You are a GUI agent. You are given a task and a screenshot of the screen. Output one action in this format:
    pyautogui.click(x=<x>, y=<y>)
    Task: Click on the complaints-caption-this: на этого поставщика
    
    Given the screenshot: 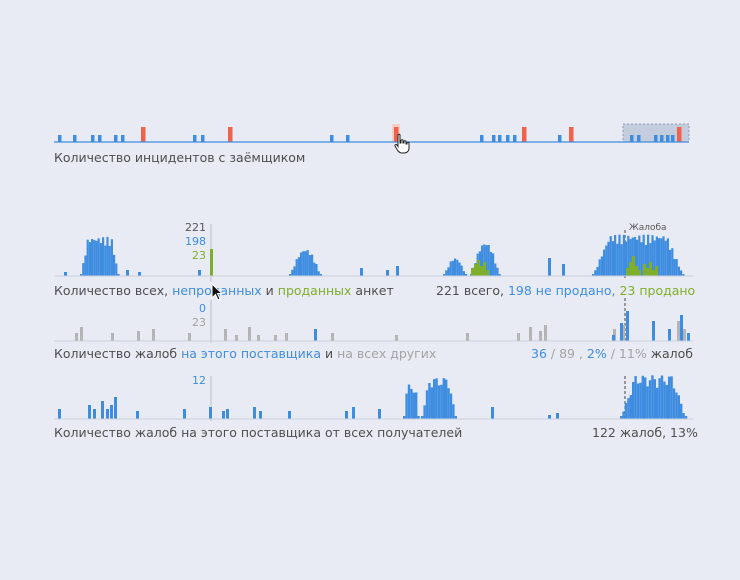 What is the action you would take?
    pyautogui.click(x=251, y=353)
    